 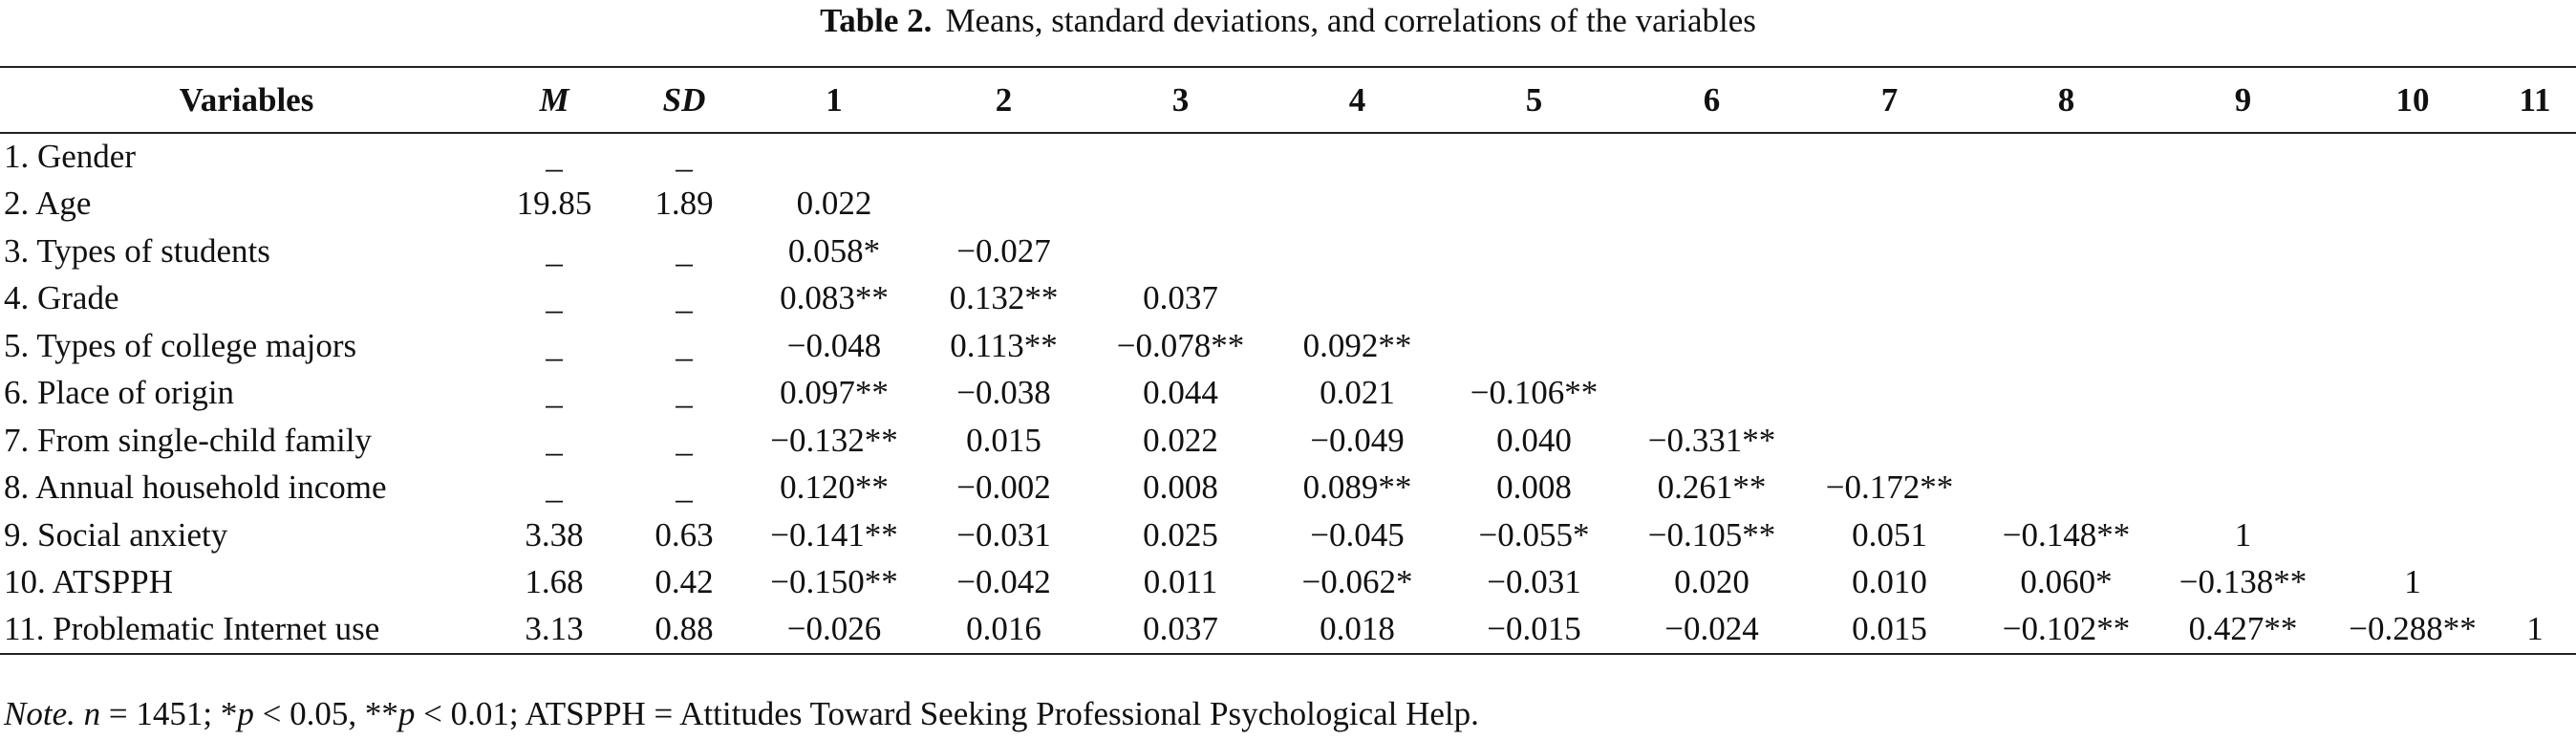 I want to click on table-cell: 0.427**, so click(x=2243, y=629).